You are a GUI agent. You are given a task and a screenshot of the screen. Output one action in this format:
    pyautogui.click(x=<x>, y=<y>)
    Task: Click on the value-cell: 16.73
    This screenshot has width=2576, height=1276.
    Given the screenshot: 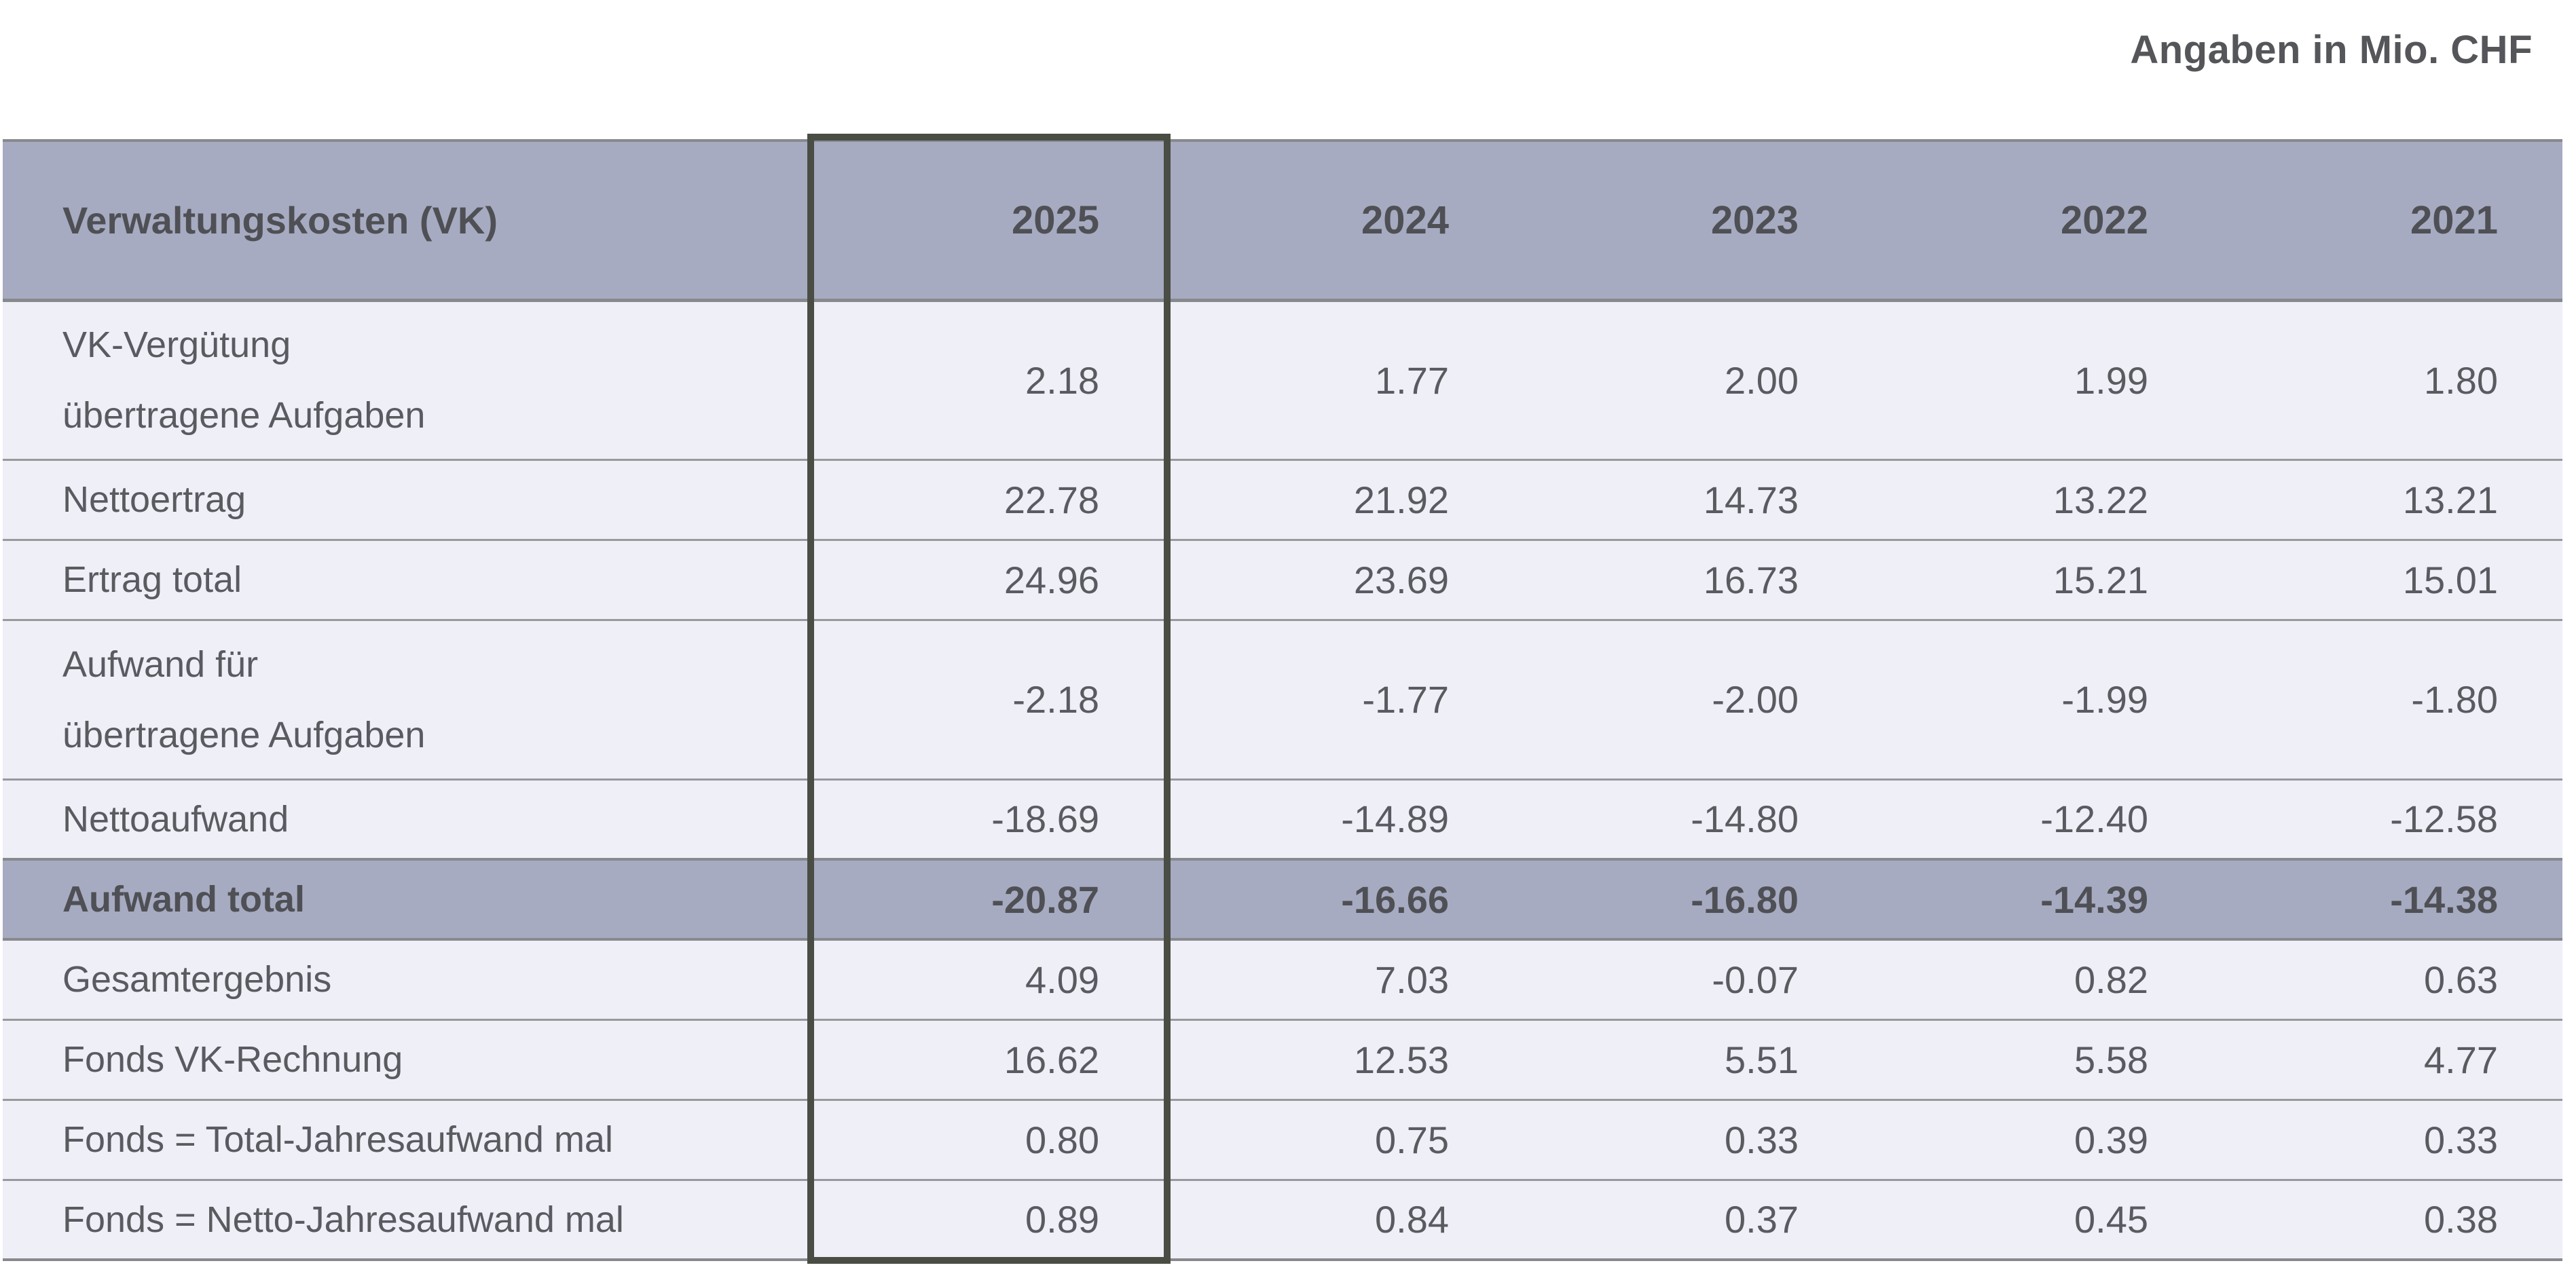 What is the action you would take?
    pyautogui.click(x=1688, y=579)
    